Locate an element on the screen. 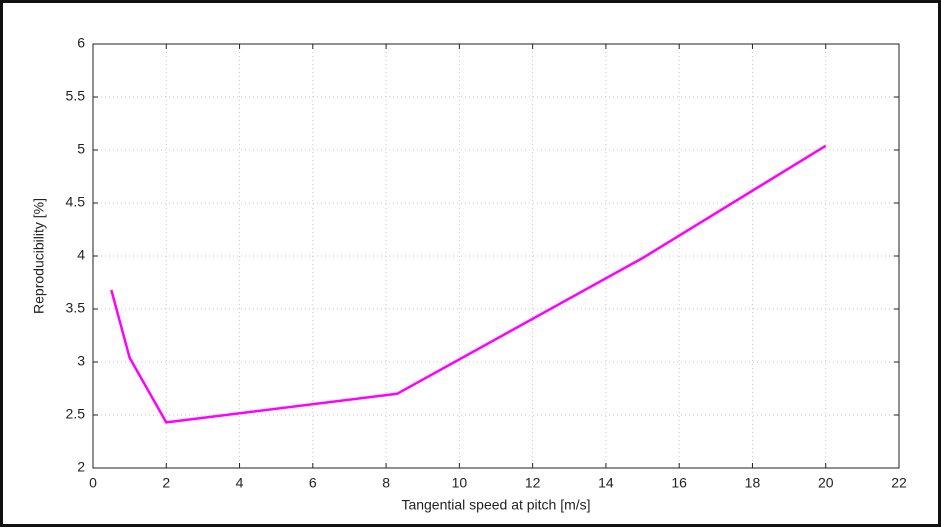 The height and width of the screenshot is (532, 941). x-tick-label: 6 is located at coordinates (313, 483).